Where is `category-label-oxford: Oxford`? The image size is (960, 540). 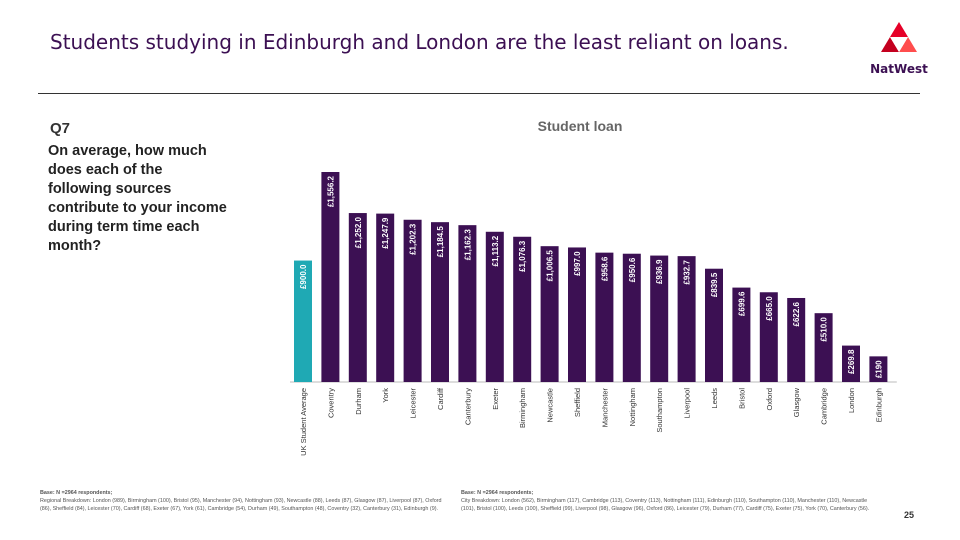
category-label-oxford: Oxford is located at coordinates (769, 399).